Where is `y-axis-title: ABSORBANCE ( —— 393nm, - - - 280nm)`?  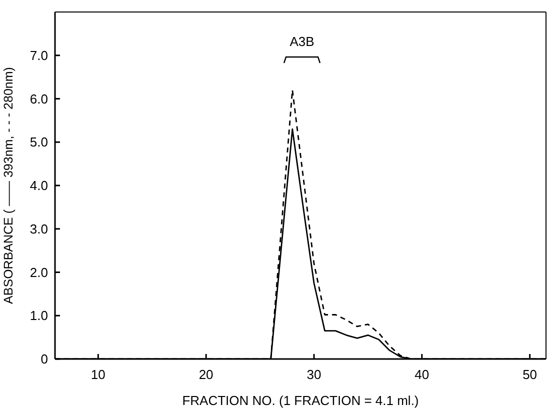 y-axis-title: ABSORBANCE ( —— 393nm, - - - 280nm) is located at coordinates (8, 185).